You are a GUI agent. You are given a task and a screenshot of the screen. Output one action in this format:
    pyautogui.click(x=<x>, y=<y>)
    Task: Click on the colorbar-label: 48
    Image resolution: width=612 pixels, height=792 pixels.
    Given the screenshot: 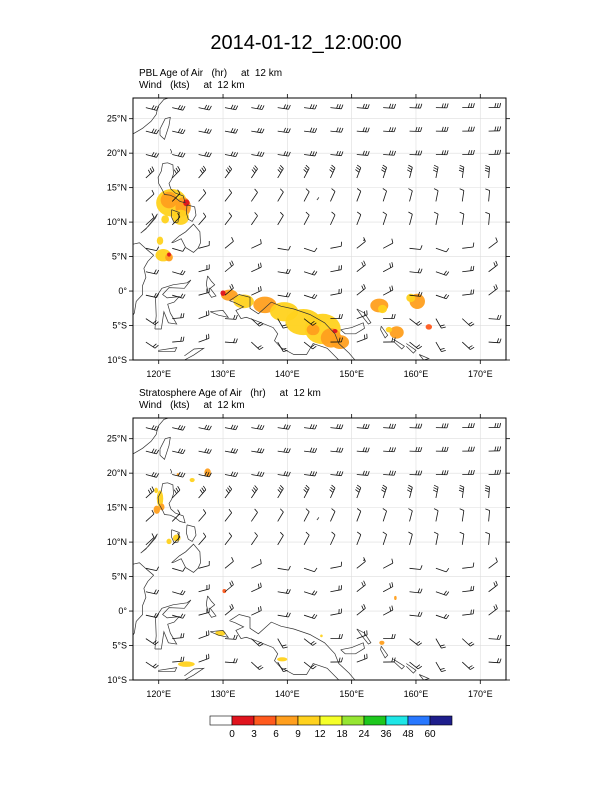 What is the action you would take?
    pyautogui.click(x=408, y=734)
    